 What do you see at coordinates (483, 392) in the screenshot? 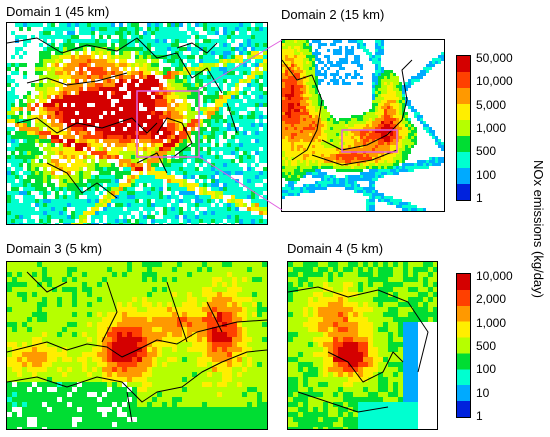
I see `colorbar-bottom-tick-5: 10` at bounding box center [483, 392].